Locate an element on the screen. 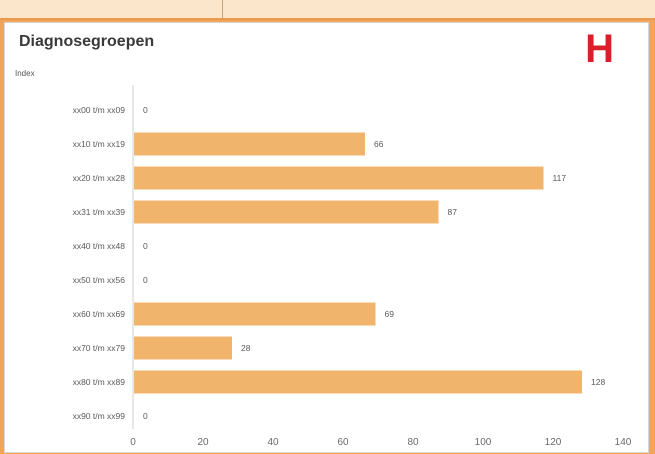 Image resolution: width=655 pixels, height=454 pixels. data-label: 128 is located at coordinates (598, 382).